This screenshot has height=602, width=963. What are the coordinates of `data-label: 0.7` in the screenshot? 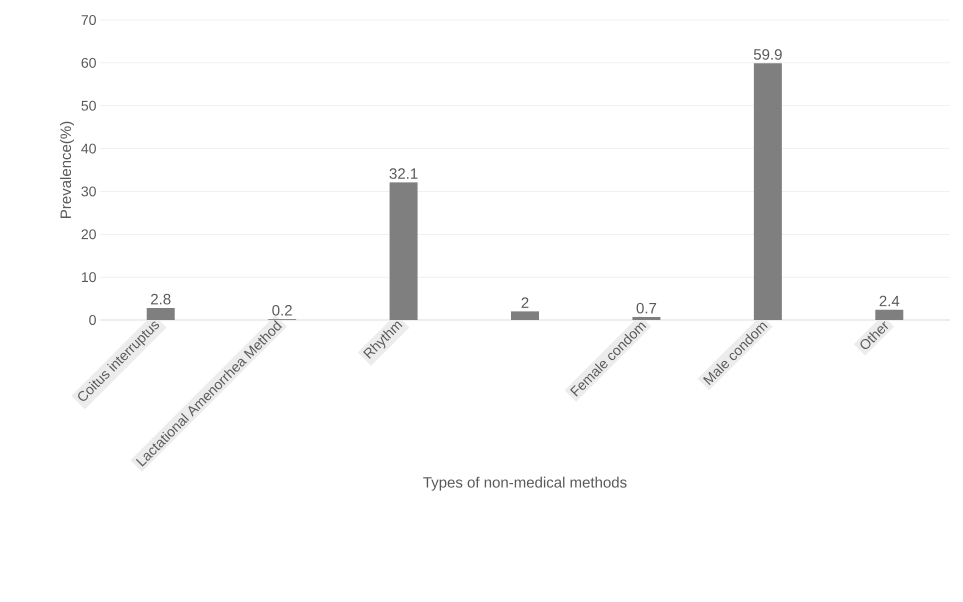 It's located at (646, 308).